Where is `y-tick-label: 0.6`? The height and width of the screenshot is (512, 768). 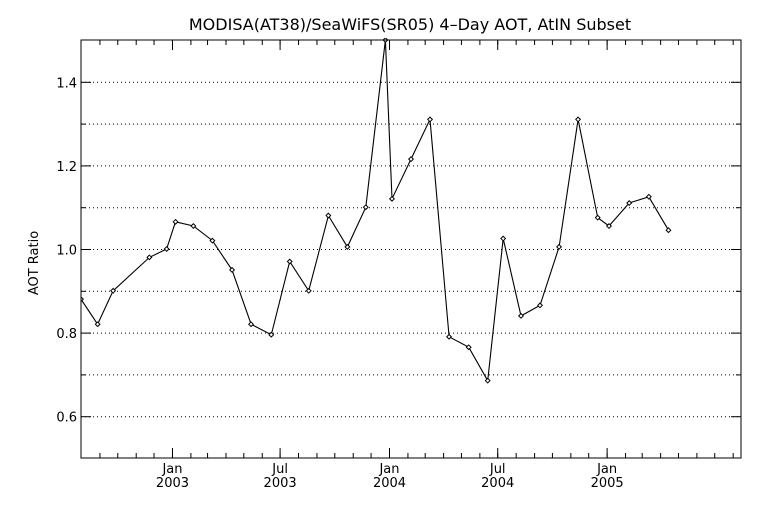 y-tick-label: 0.6 is located at coordinates (66, 418).